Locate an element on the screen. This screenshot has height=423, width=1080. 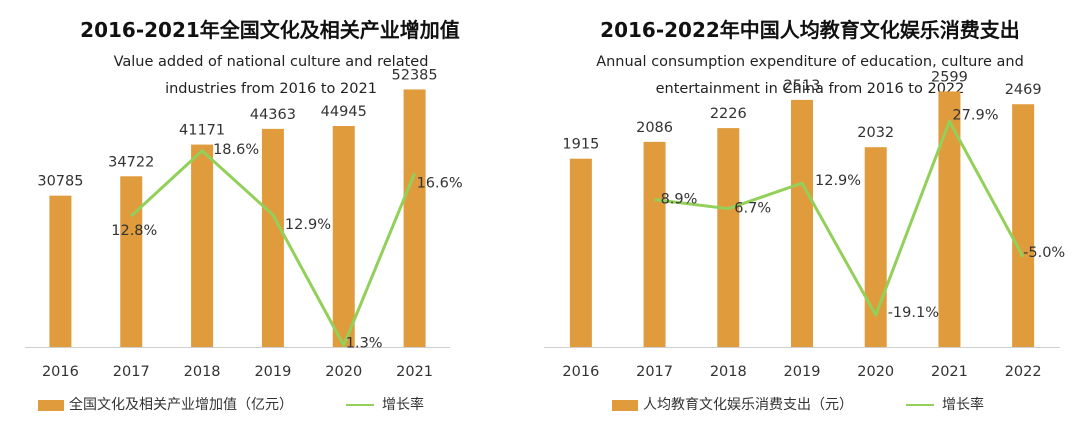
bar-value-label: 2086 is located at coordinates (654, 128).